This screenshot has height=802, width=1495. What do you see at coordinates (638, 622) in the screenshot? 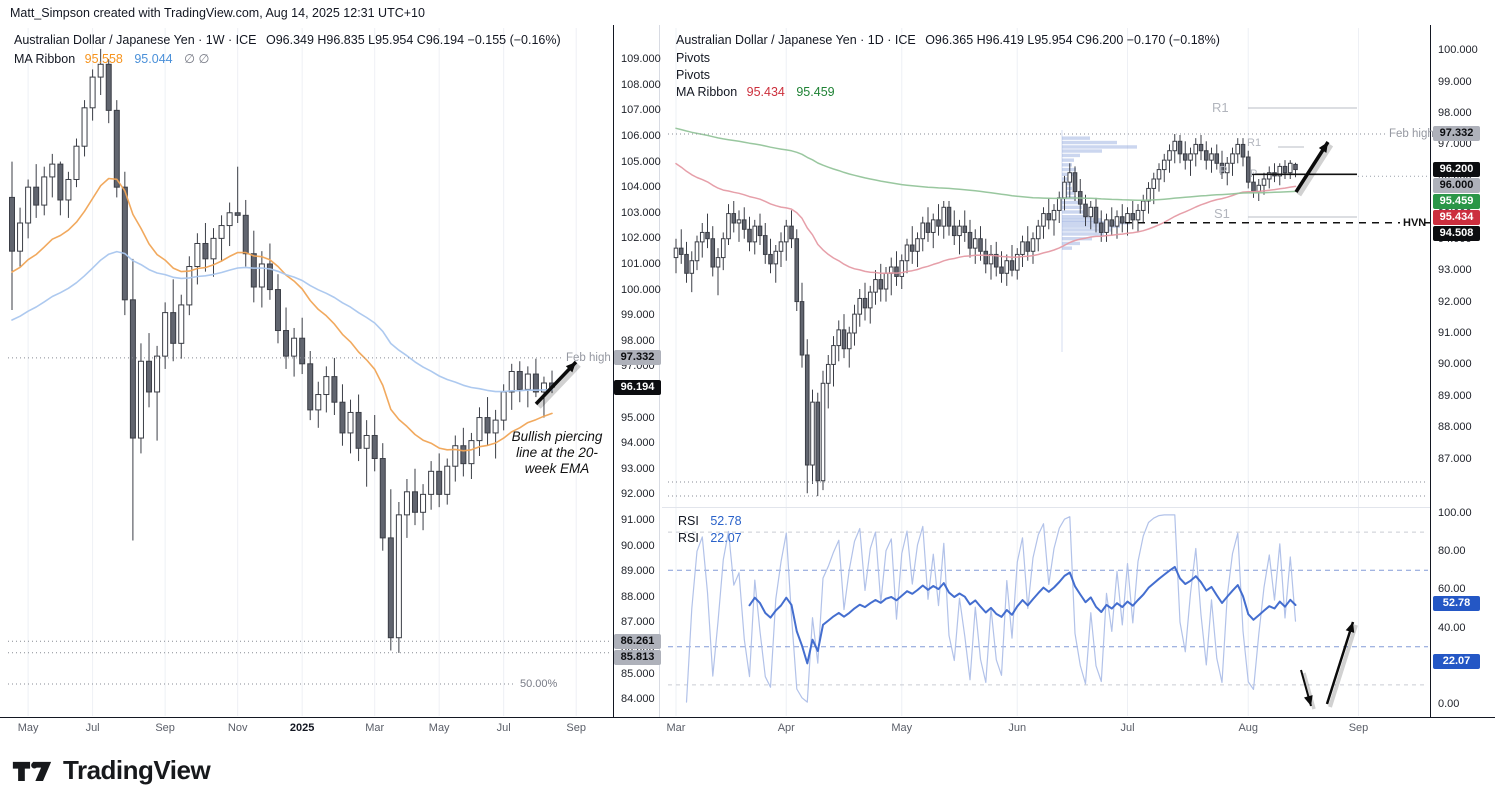
I see `left-scale-tick: 87.000` at bounding box center [638, 622].